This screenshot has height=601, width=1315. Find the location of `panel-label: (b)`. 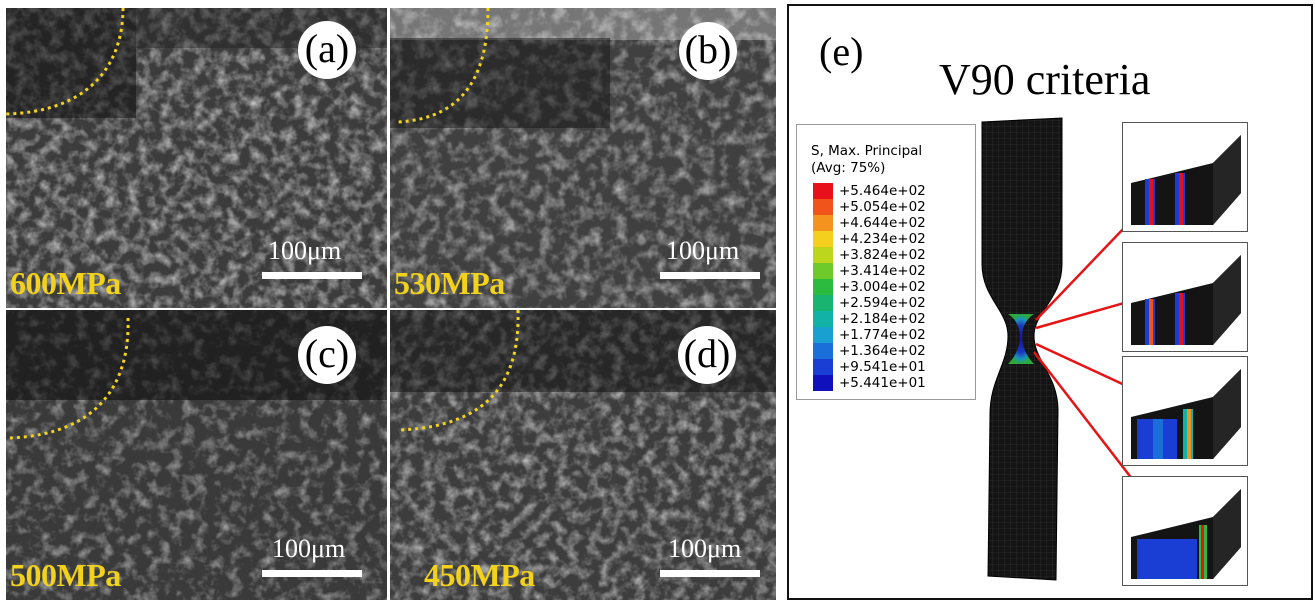

panel-label: (b) is located at coordinates (708, 51).